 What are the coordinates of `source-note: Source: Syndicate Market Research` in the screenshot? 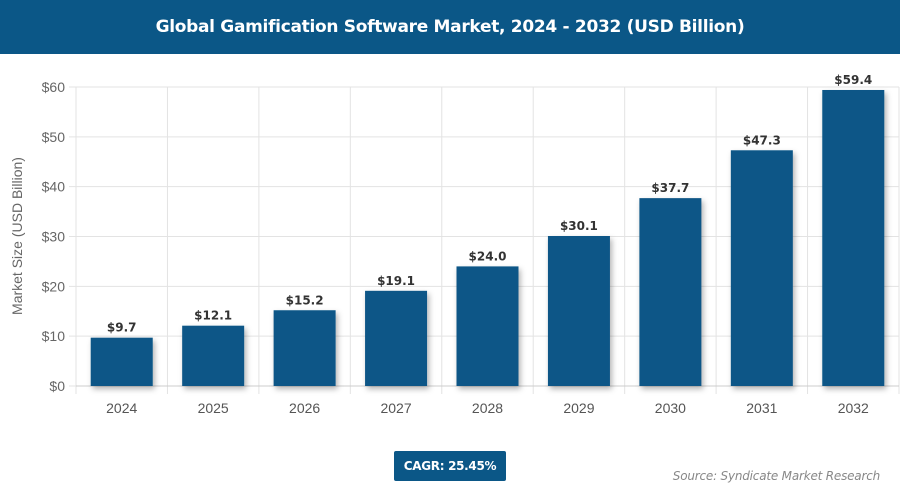 It's located at (776, 476).